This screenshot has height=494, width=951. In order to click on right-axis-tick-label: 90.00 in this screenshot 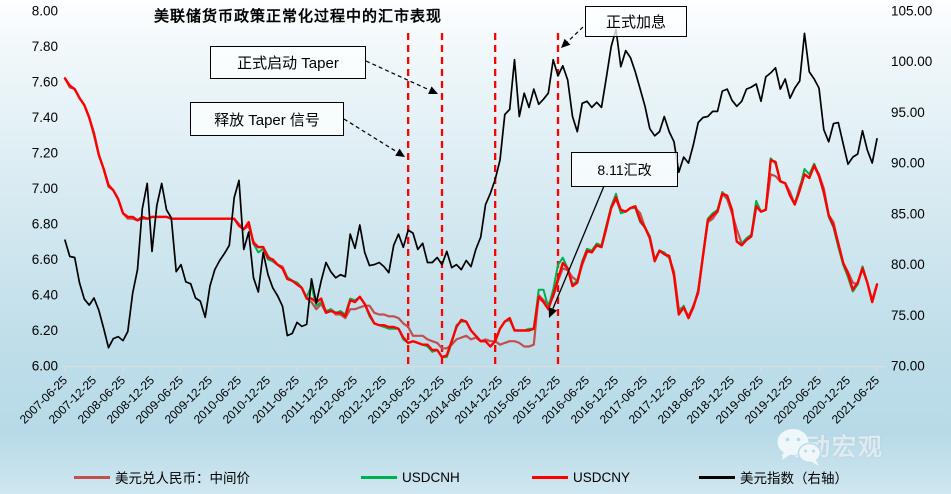, I will do `click(908, 163)`.